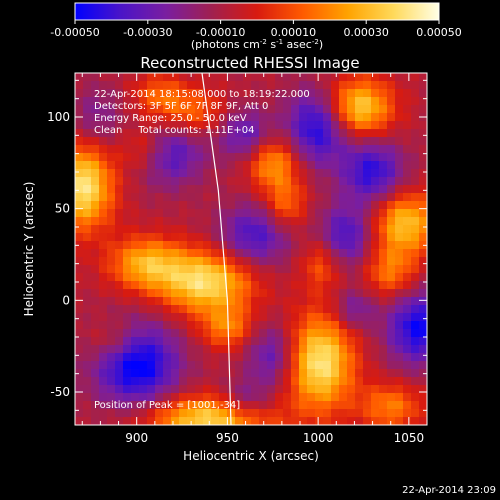 The image size is (500, 500). Describe the element at coordinates (74, 32) in the screenshot. I see `colorbar-tick-label: -0.00050` at that location.